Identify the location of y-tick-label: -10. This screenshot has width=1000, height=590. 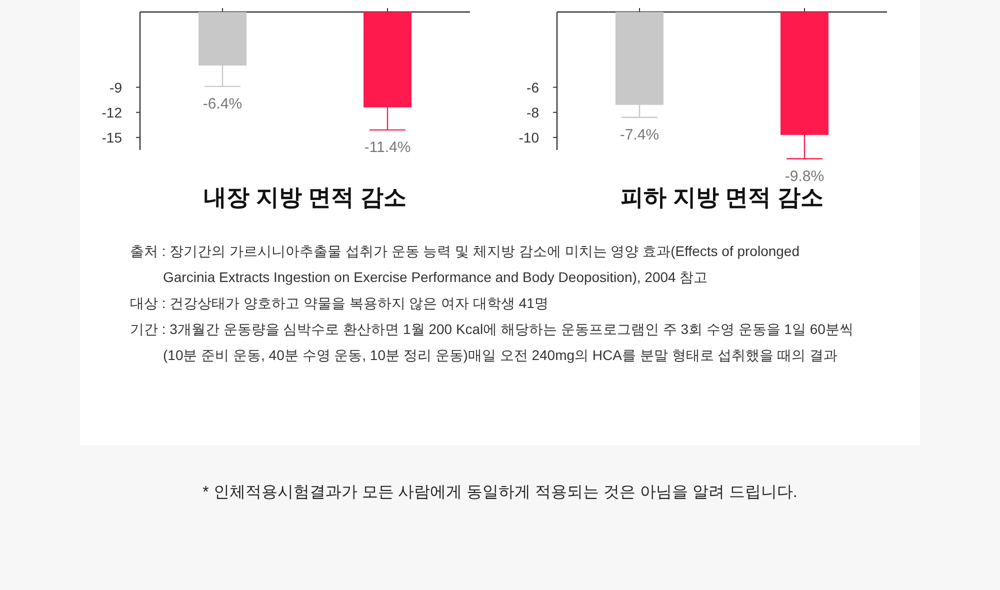
(529, 137).